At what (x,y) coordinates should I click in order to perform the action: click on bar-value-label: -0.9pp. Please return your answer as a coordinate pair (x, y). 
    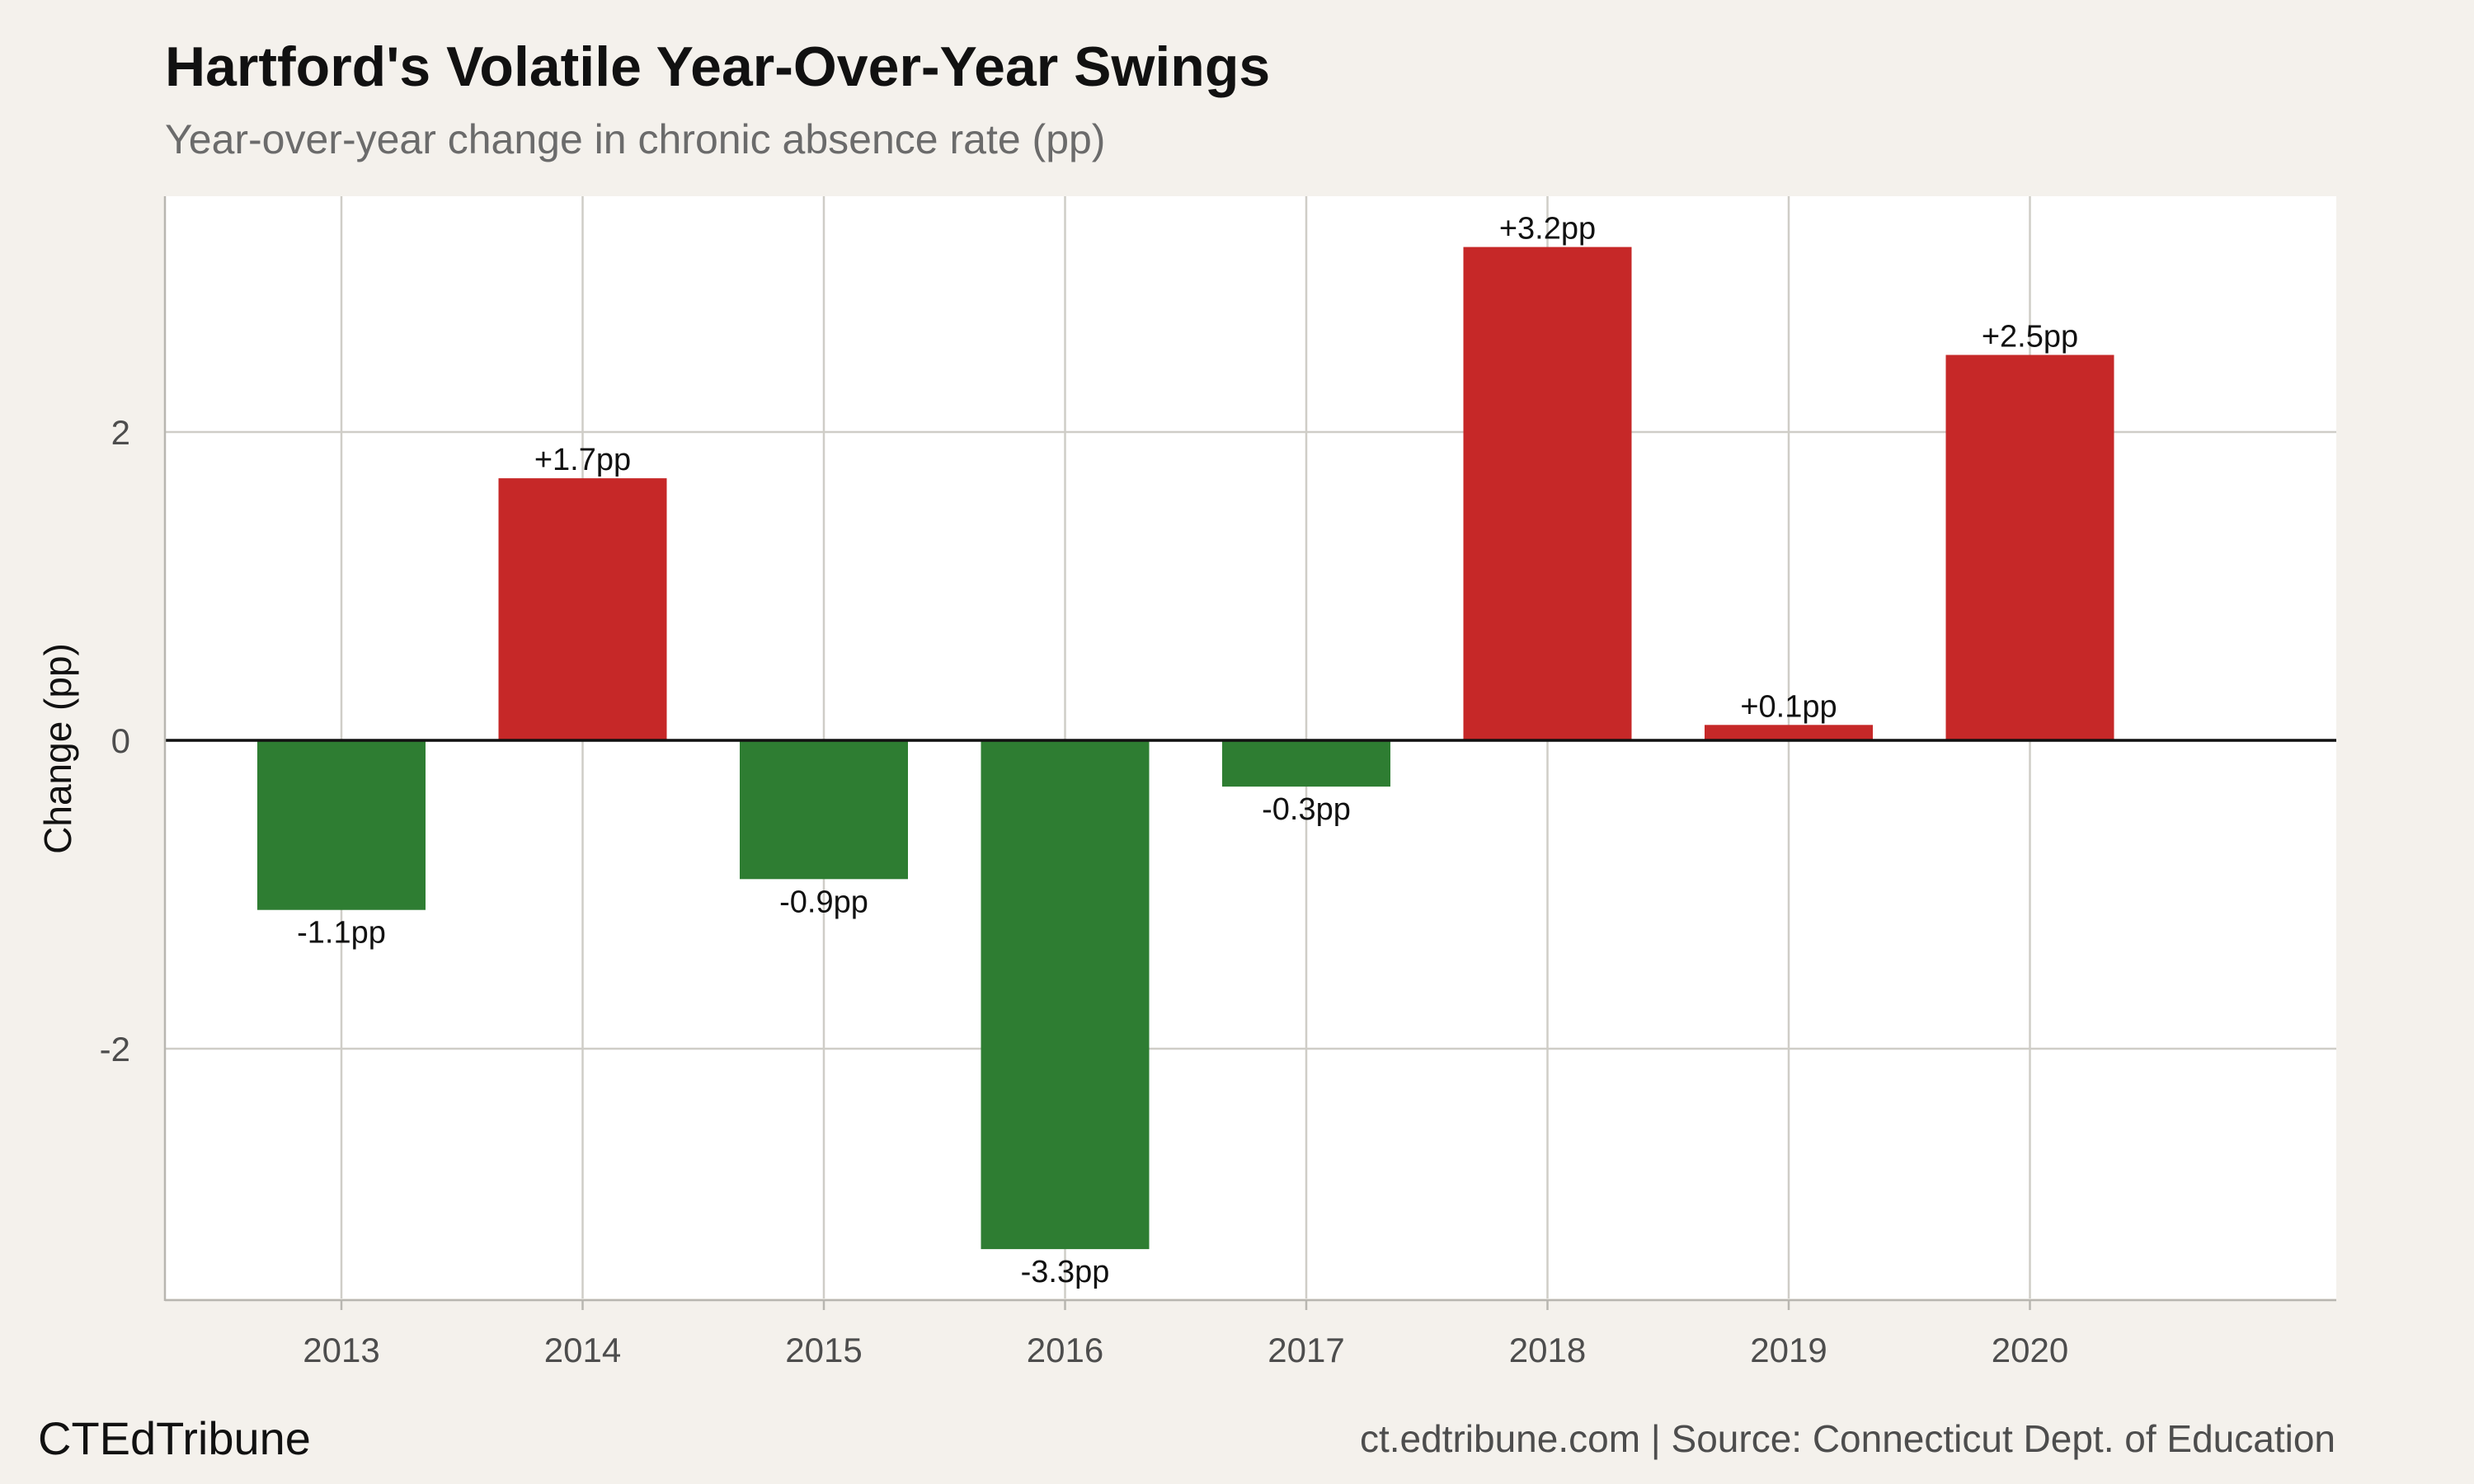
    Looking at the image, I should click on (823, 902).